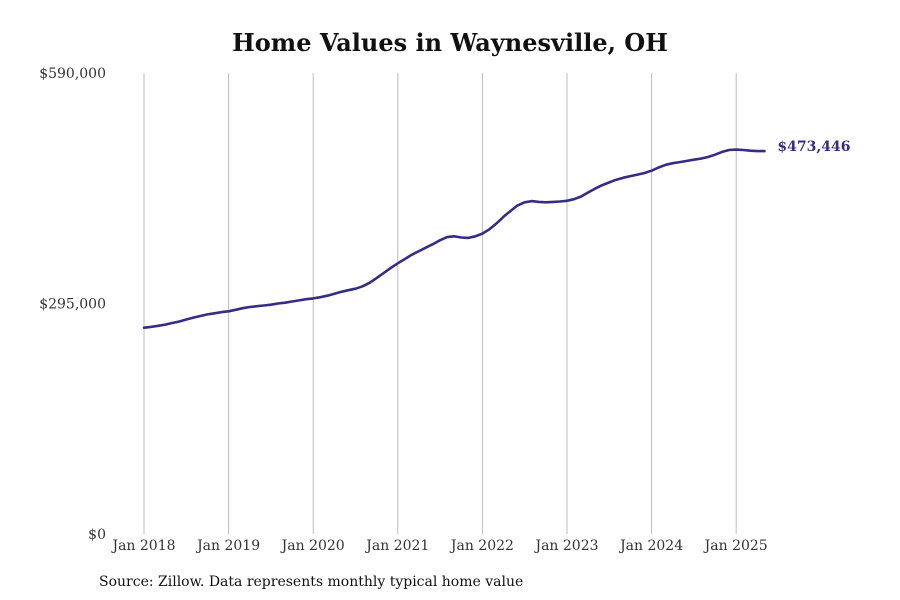  I want to click on y-tick-label: $295,000, so click(72, 305).